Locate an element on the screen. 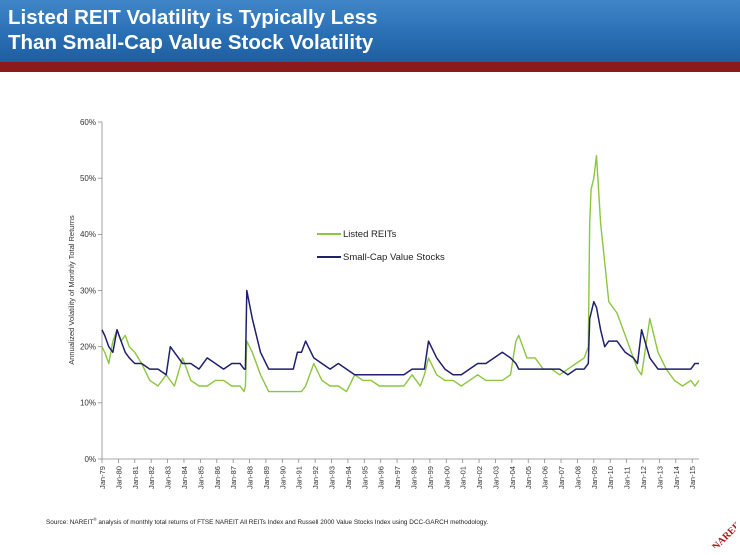  nareit-logo: NAREIT is located at coordinates (723, 532).